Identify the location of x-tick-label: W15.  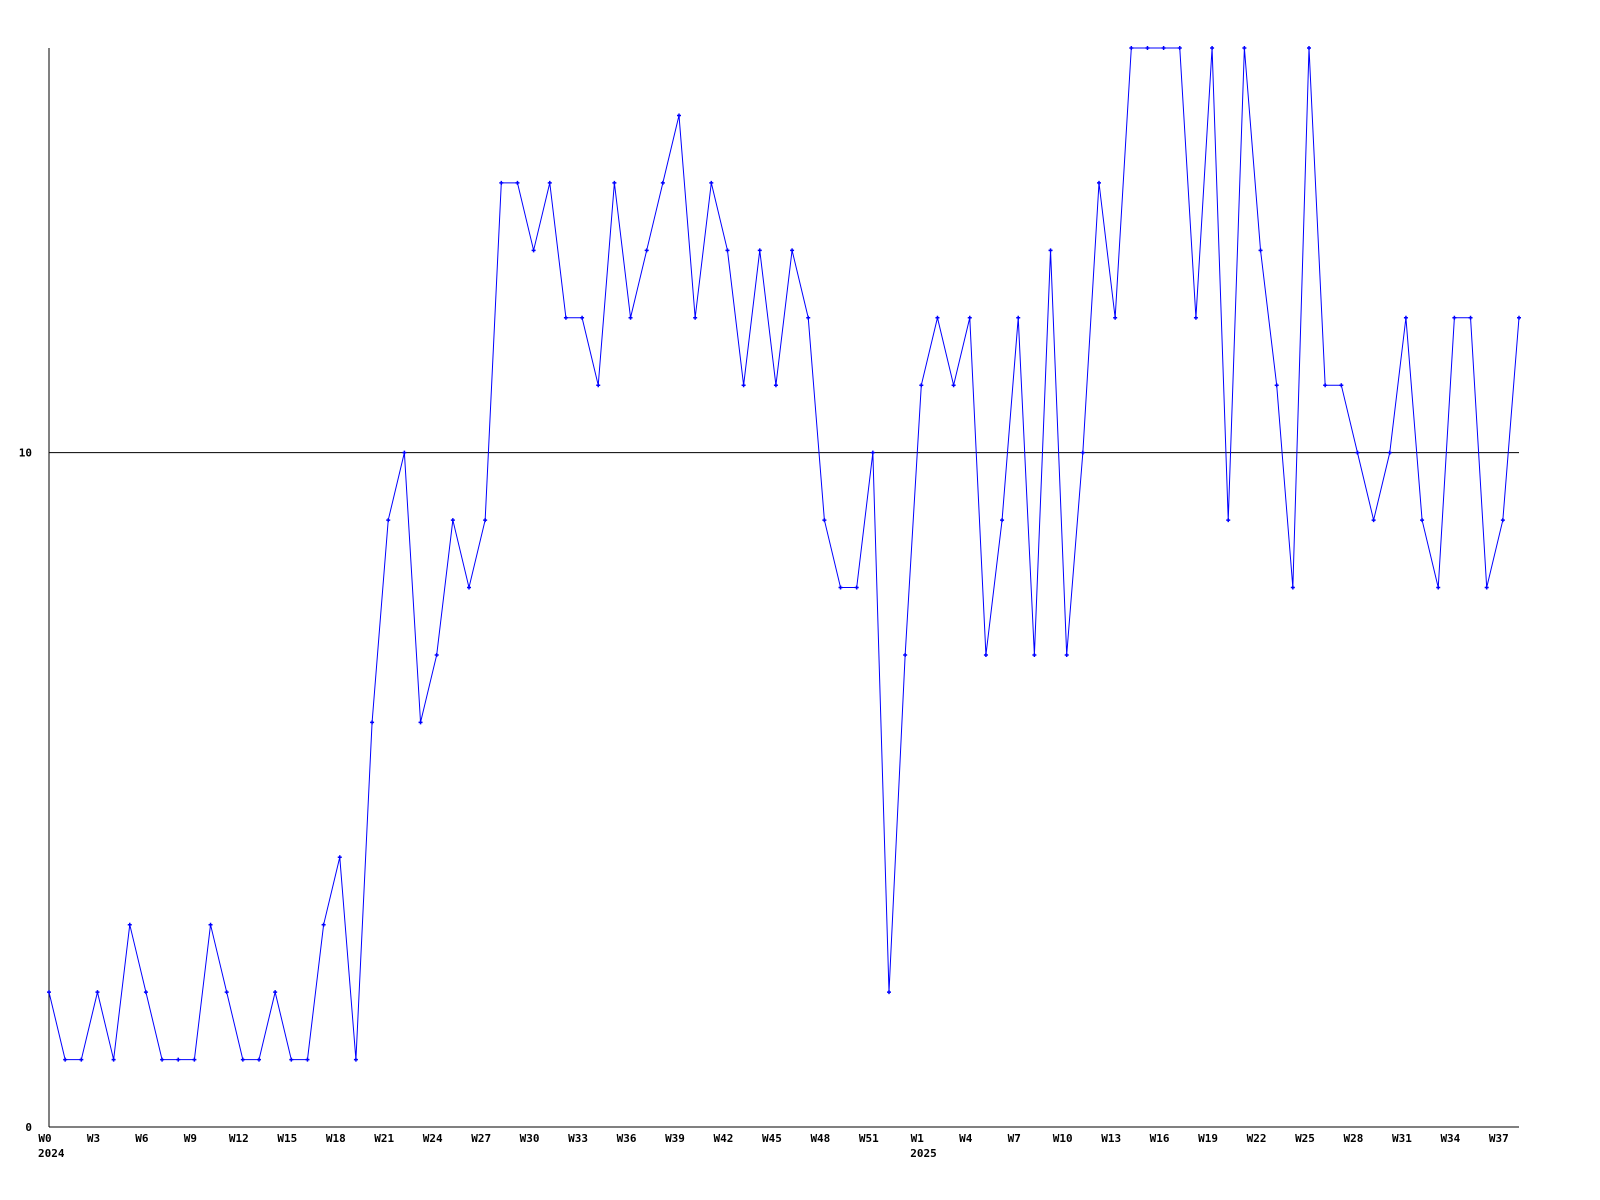
(287, 1138).